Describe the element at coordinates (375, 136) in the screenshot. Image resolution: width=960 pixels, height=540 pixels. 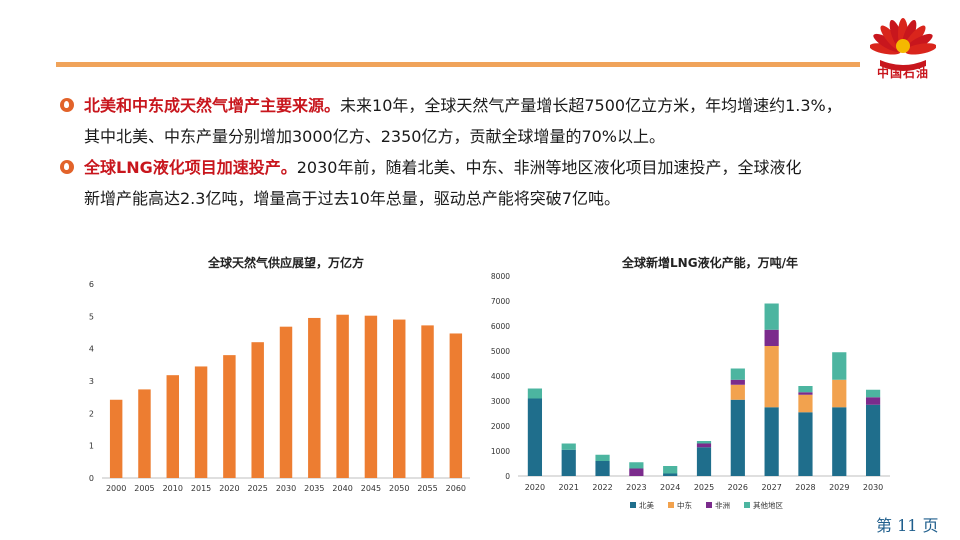
I see `bullet-text-continued: 其中北美、中东产量分别增加3000亿方、2350亿方，贡献全球增量的70%以上。` at that location.